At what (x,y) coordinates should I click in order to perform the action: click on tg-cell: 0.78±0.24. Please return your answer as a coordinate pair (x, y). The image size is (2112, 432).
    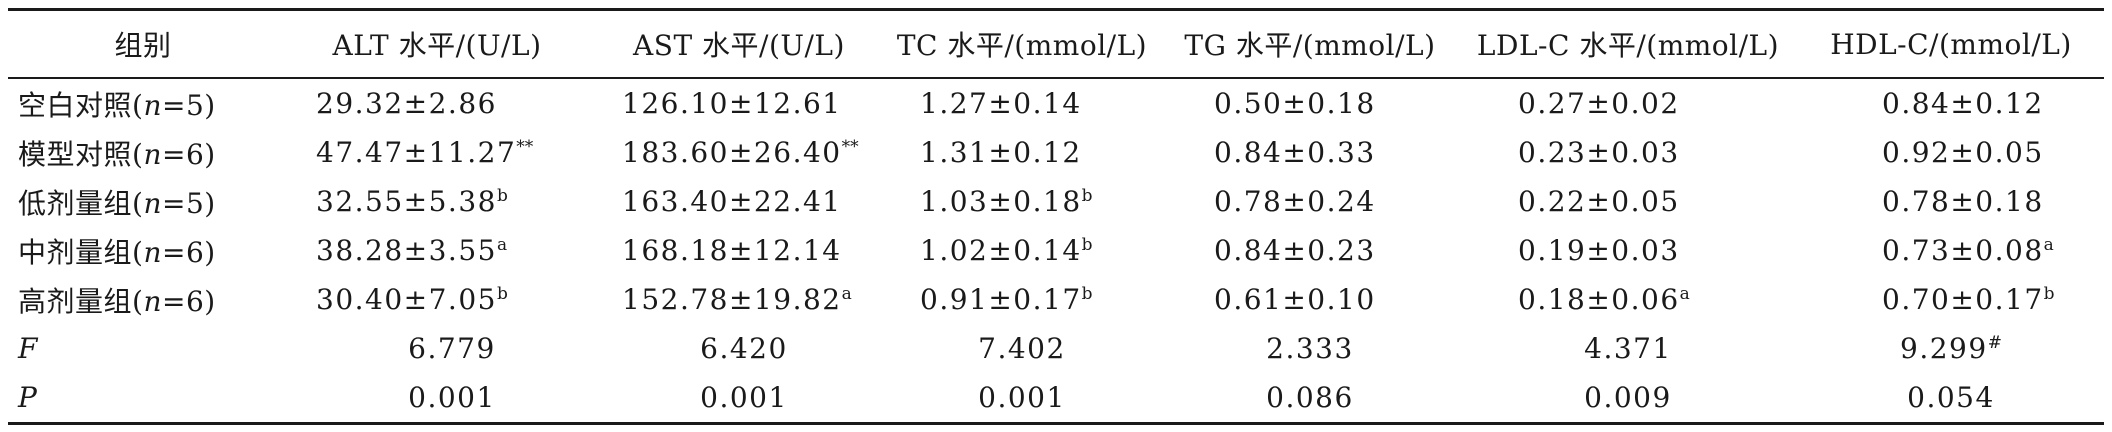
    Looking at the image, I should click on (1310, 201).